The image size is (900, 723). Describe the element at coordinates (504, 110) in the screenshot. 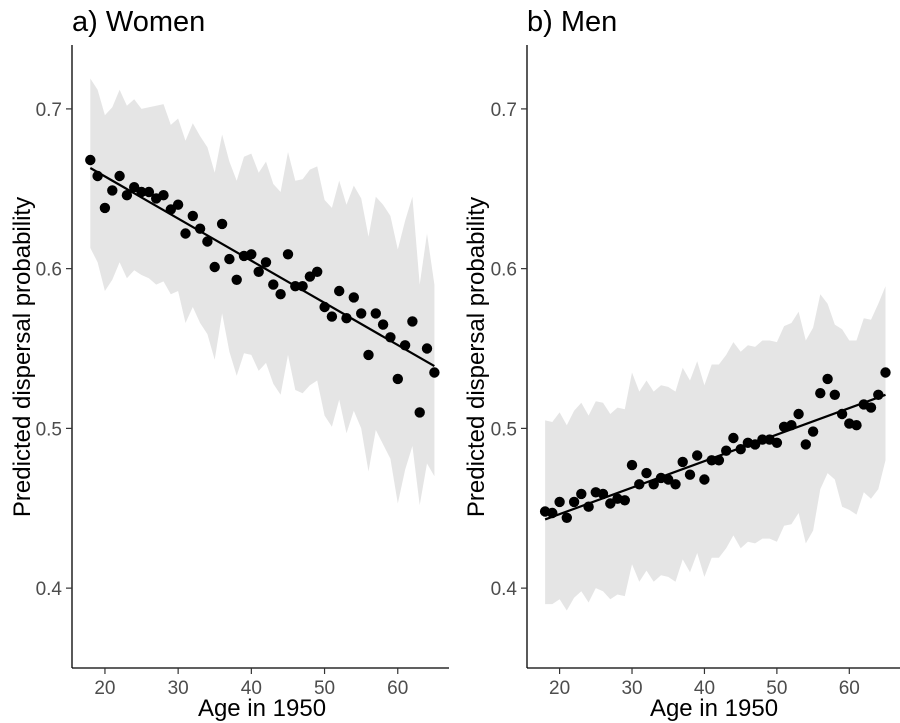

I see `y-tick-label: 0.7` at that location.